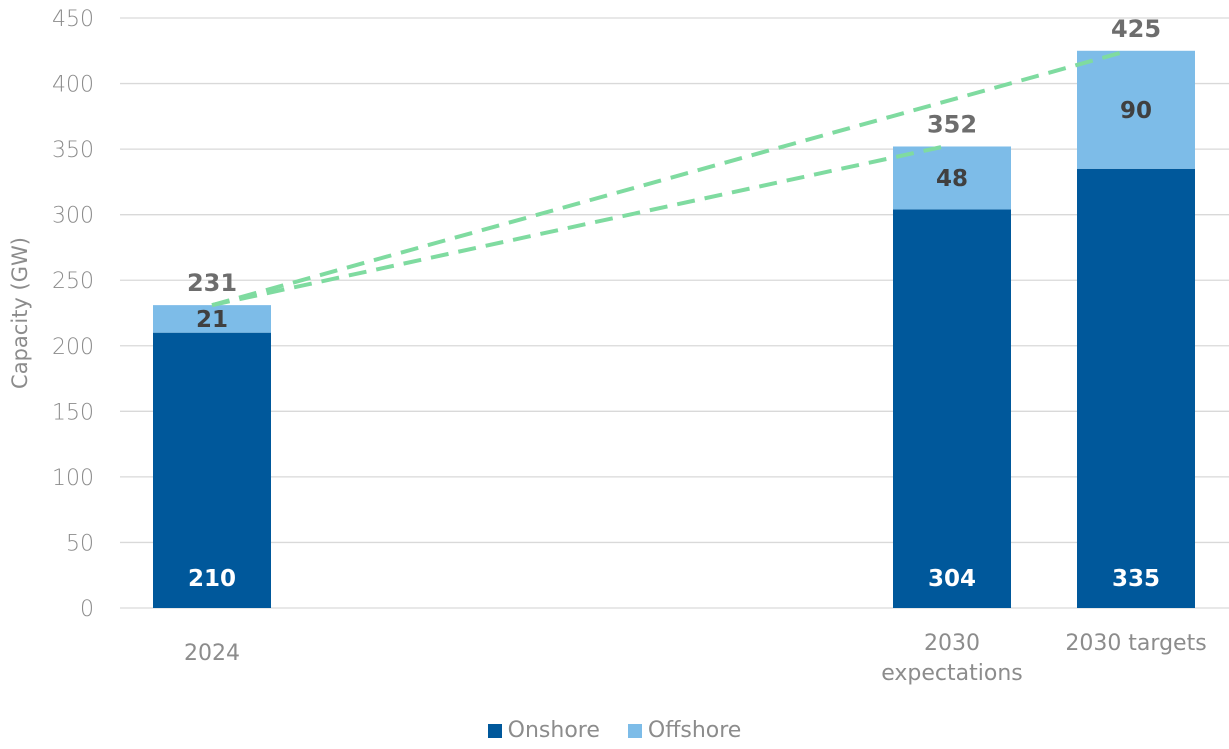  Describe the element at coordinates (614, 730) in the screenshot. I see `legend: Onshore Offshore` at that location.